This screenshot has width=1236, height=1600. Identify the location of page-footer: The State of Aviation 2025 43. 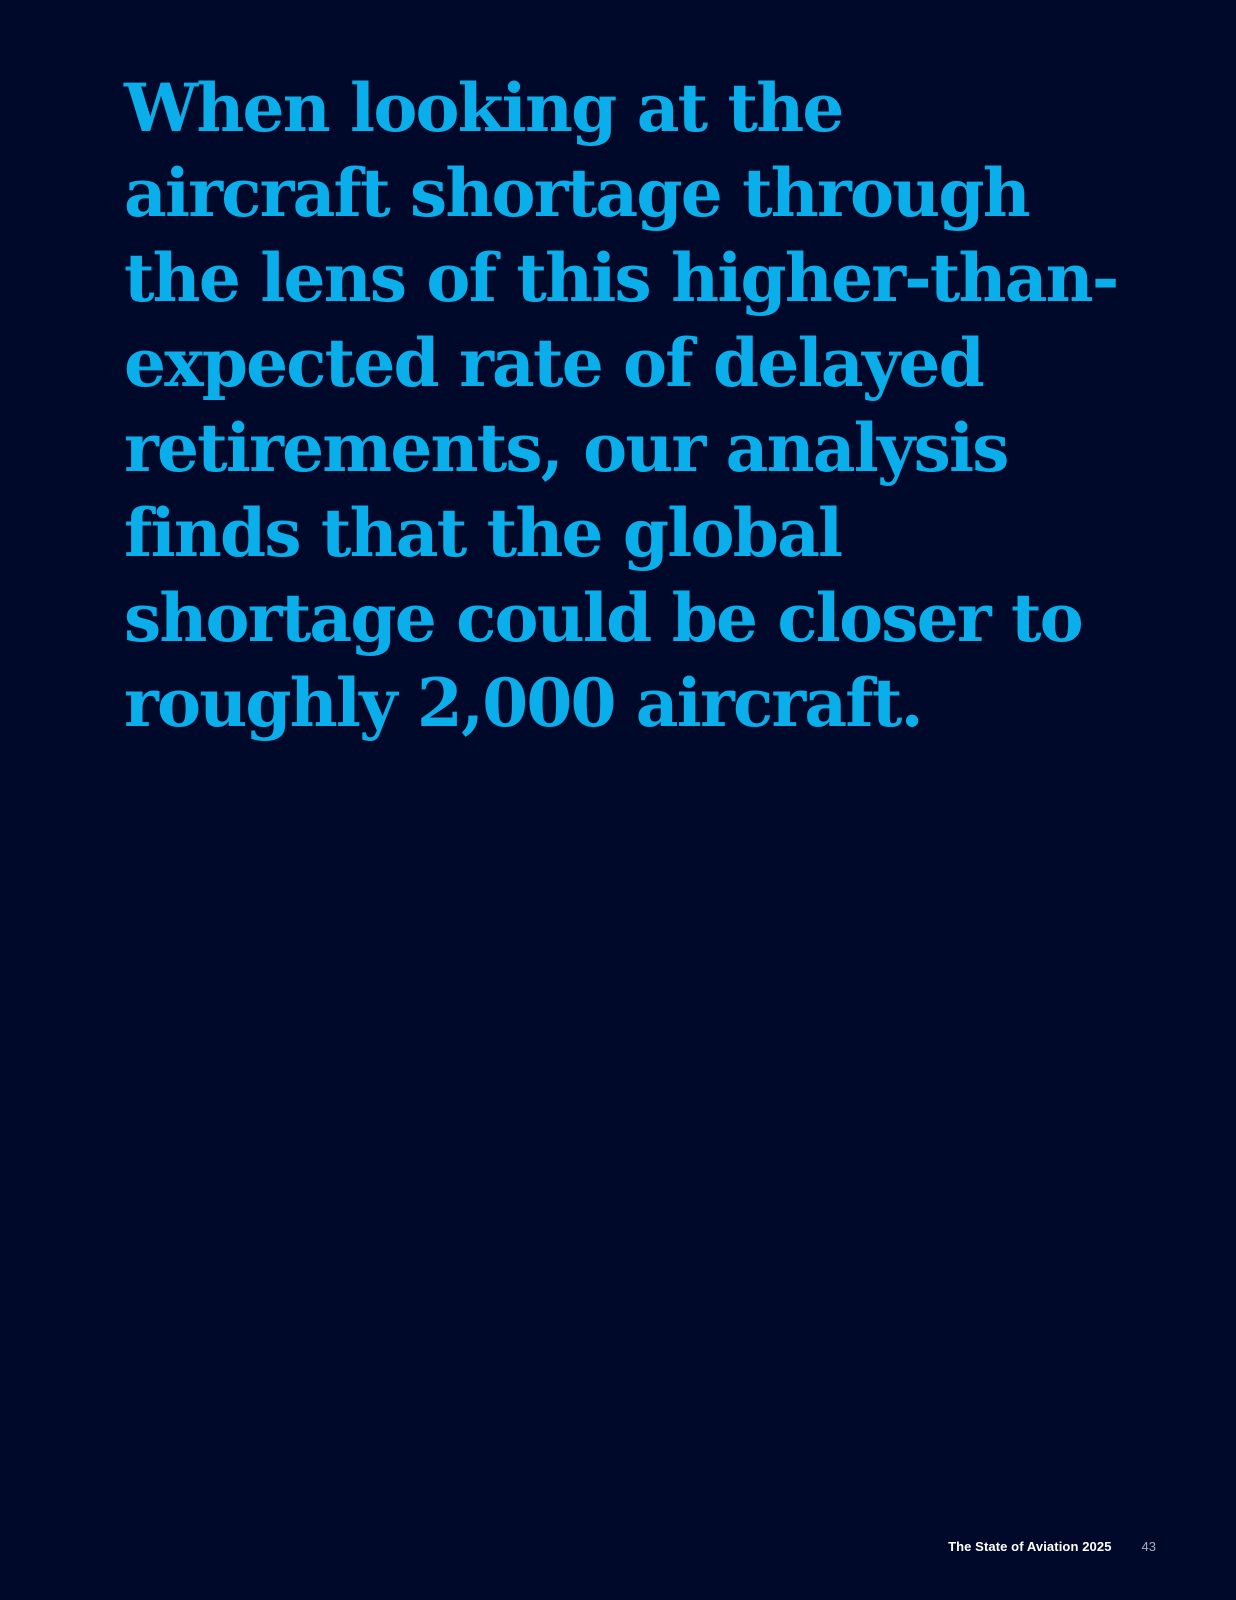
(1052, 1546).